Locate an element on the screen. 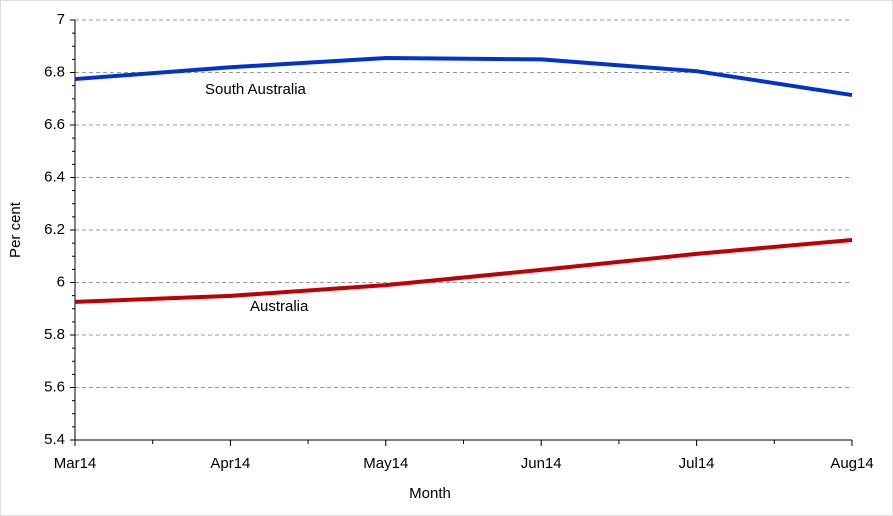  y-tick-label: 5.8 is located at coordinates (54, 334).